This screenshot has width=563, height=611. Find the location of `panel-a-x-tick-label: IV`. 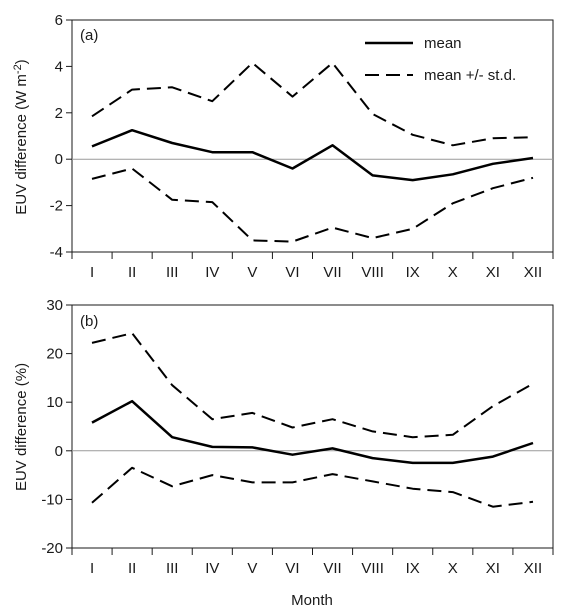

panel-a-x-tick-label: IV is located at coordinates (212, 272).